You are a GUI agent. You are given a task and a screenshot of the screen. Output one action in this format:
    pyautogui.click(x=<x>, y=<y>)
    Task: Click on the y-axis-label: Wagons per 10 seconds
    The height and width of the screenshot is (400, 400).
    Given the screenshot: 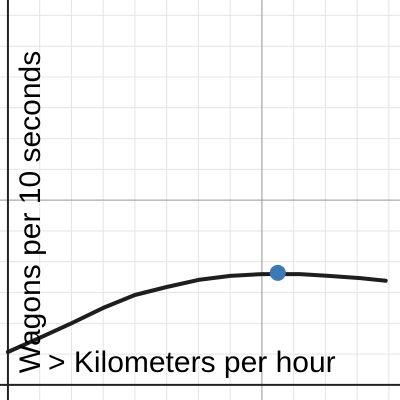 What is the action you would take?
    pyautogui.click(x=30, y=212)
    